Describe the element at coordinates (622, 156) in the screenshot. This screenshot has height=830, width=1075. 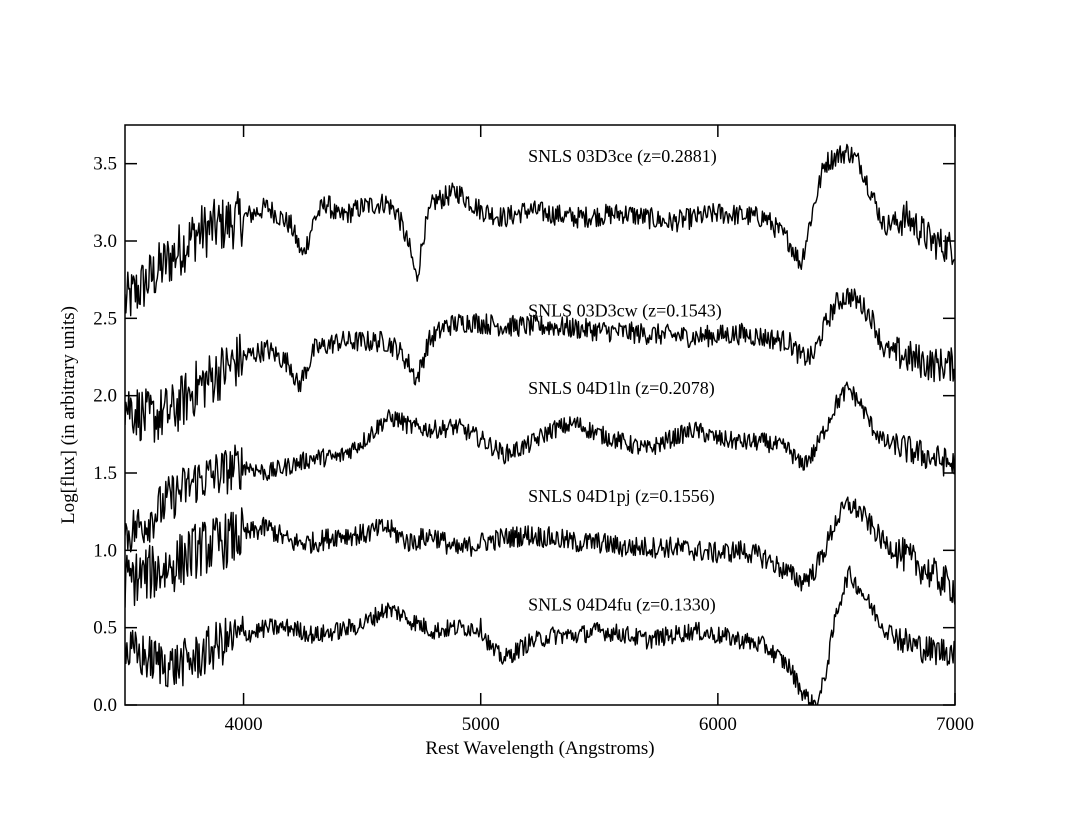
I see `series-label: SNLS 03D3ce (z=0.2881)` at that location.